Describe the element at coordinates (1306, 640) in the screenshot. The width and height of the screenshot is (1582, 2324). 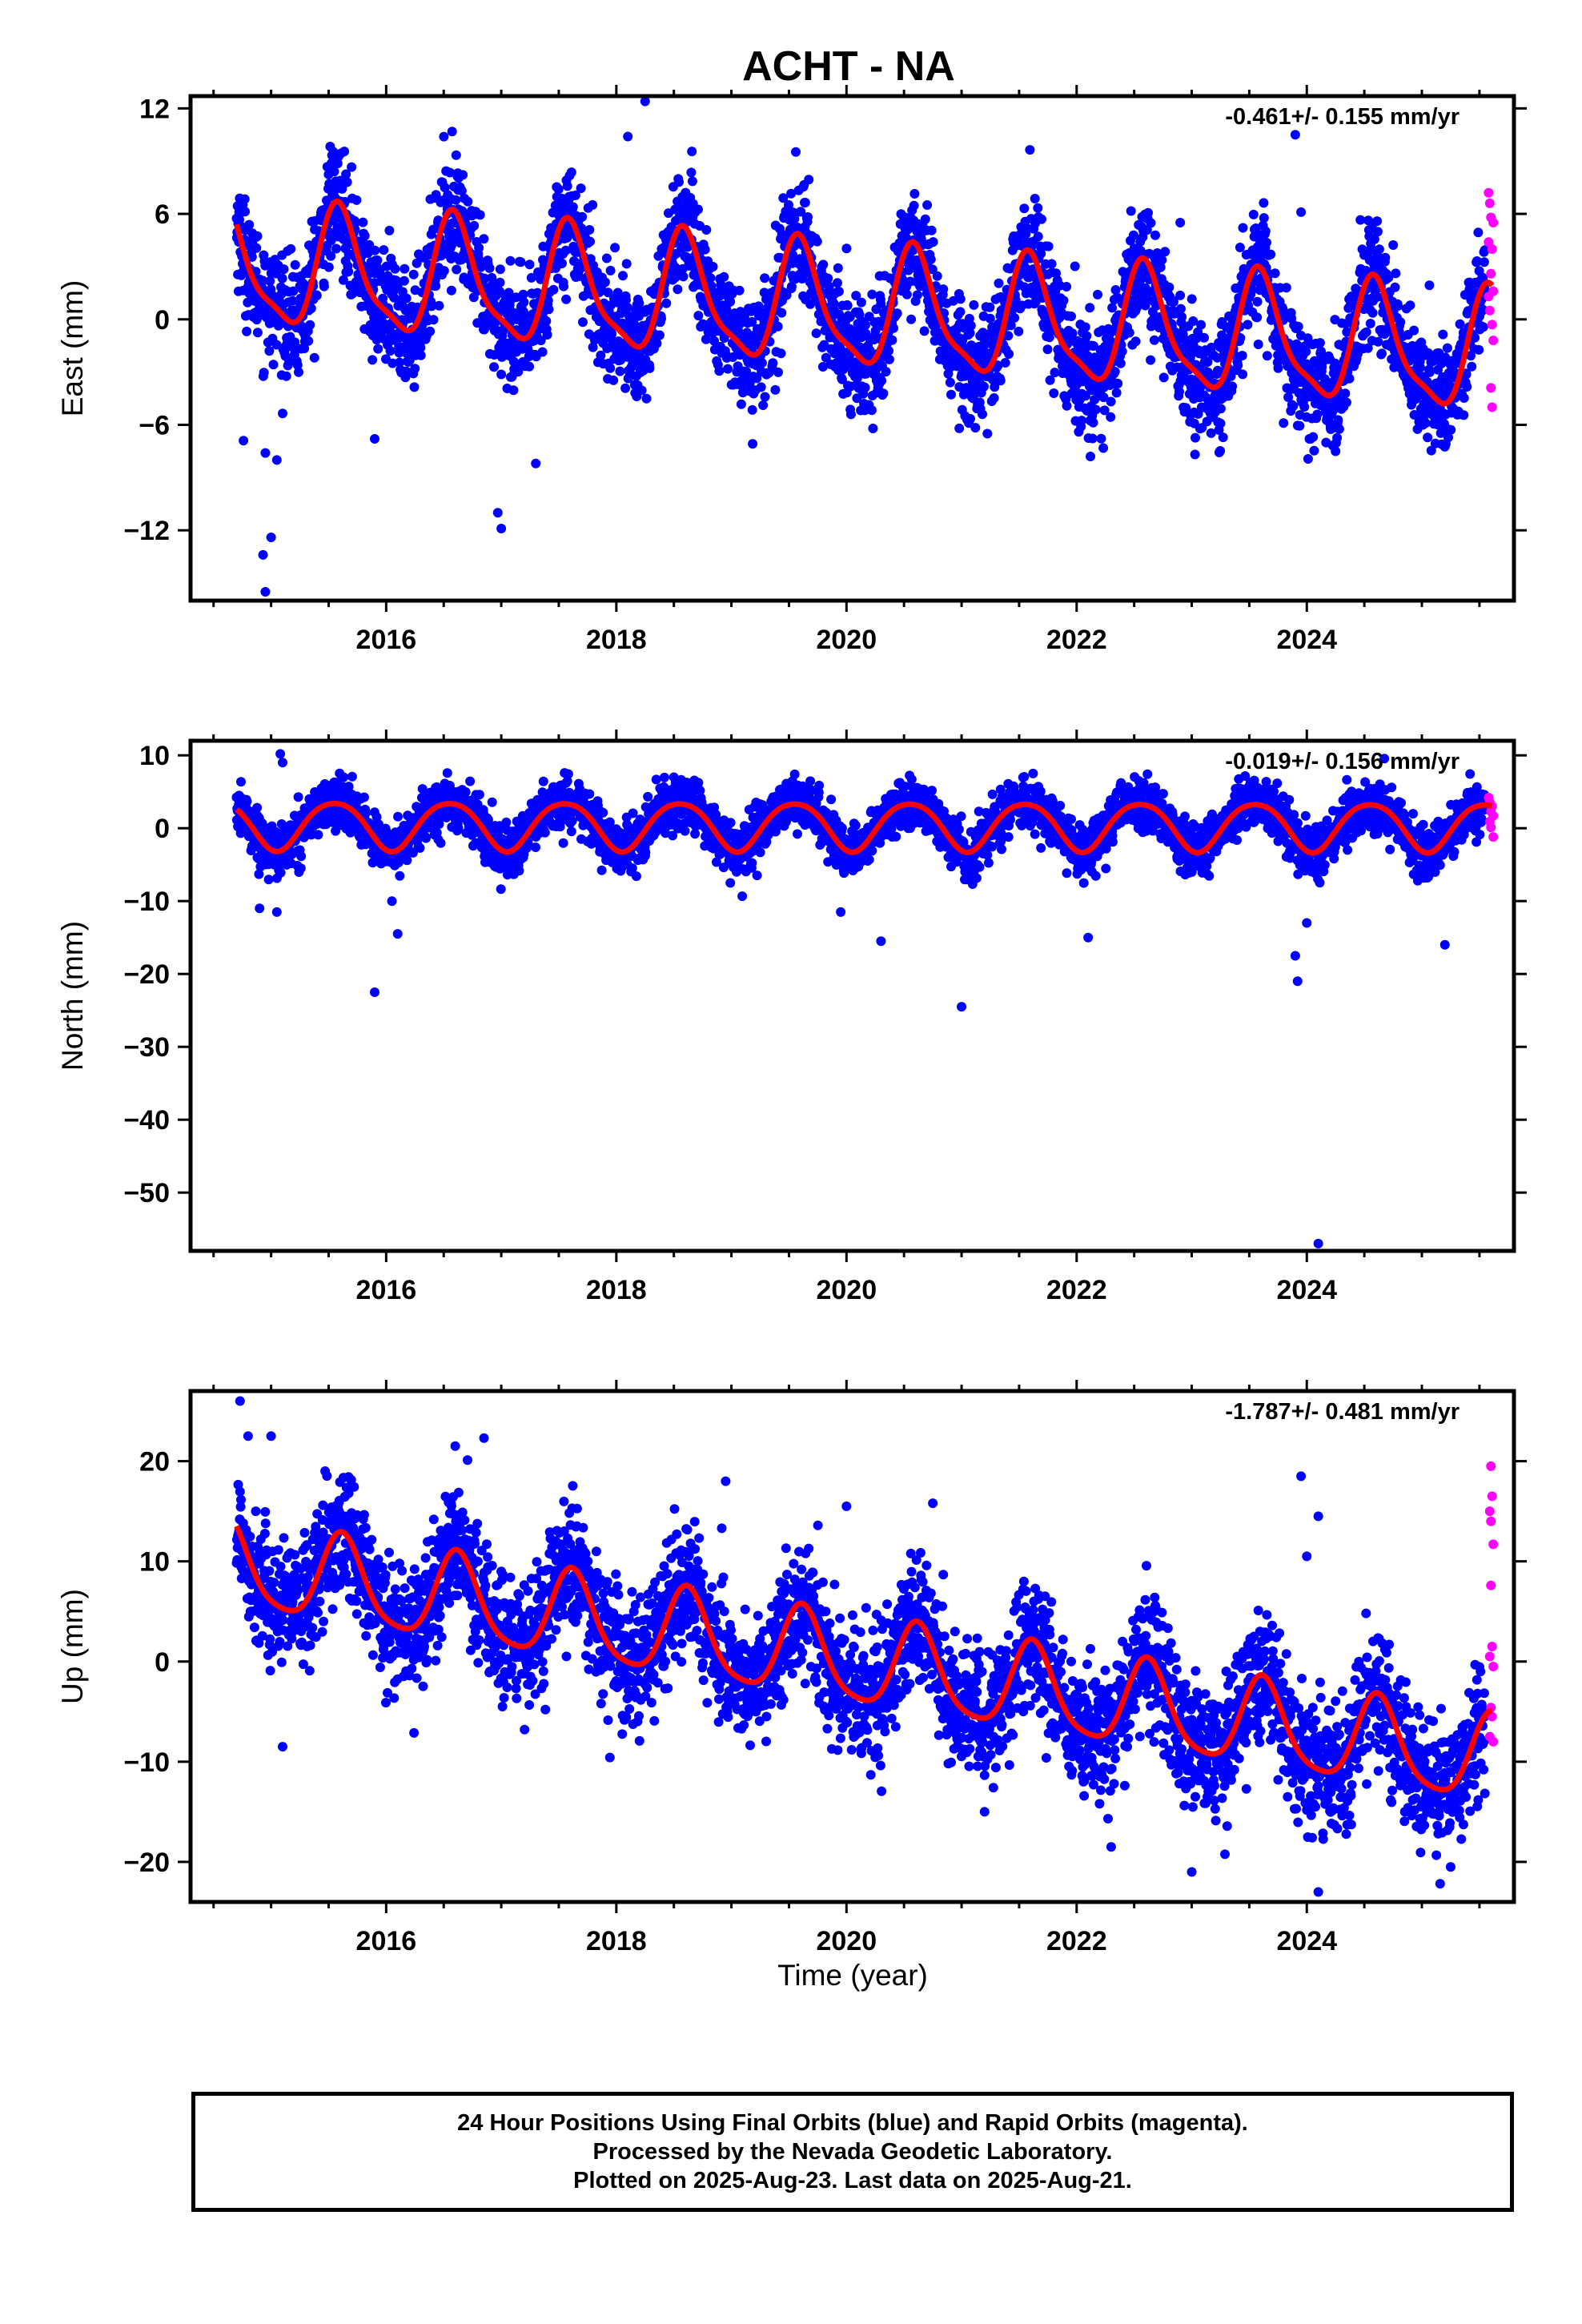
I see `x-tick-label: 2024` at that location.